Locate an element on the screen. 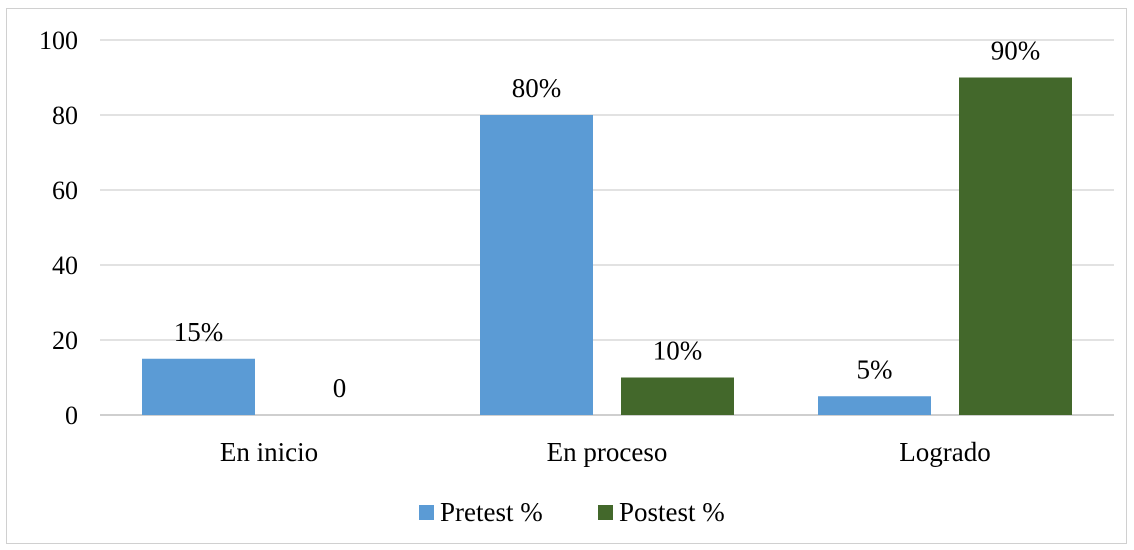 Image resolution: width=1134 pixels, height=550 pixels. y-tick-label: 60 is located at coordinates (65, 190).